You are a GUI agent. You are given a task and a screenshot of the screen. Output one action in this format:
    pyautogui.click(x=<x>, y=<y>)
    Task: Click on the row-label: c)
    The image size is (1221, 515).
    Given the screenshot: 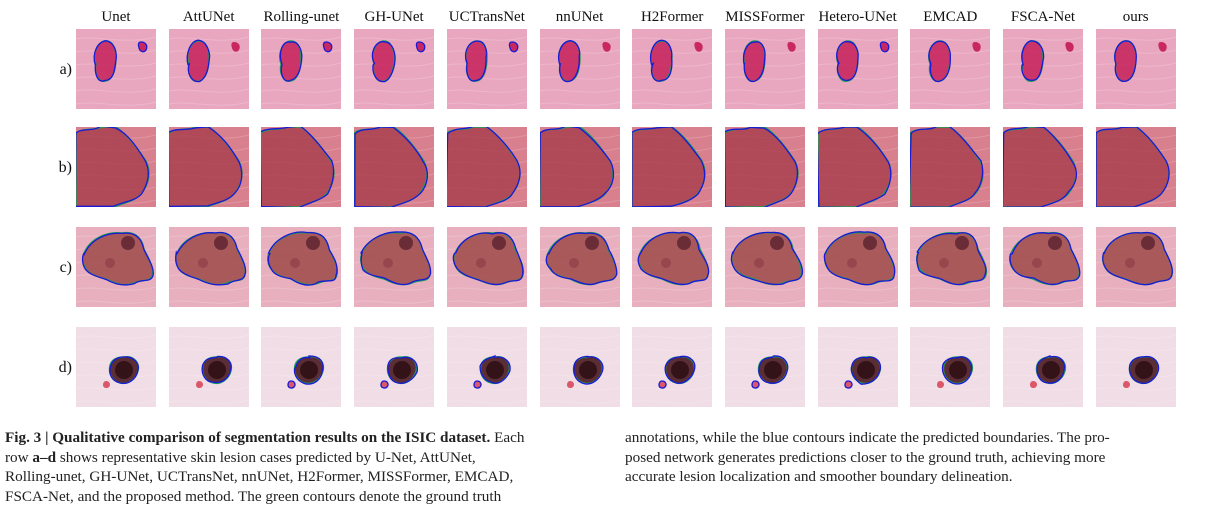 What is the action you would take?
    pyautogui.click(x=65, y=267)
    